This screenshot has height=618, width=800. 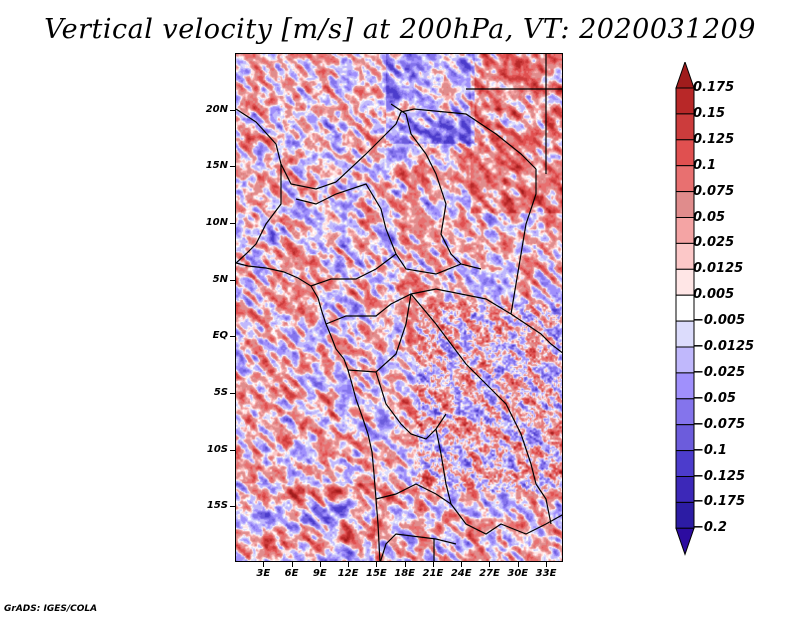 I want to click on colorbar-label: −0.125, so click(x=719, y=476).